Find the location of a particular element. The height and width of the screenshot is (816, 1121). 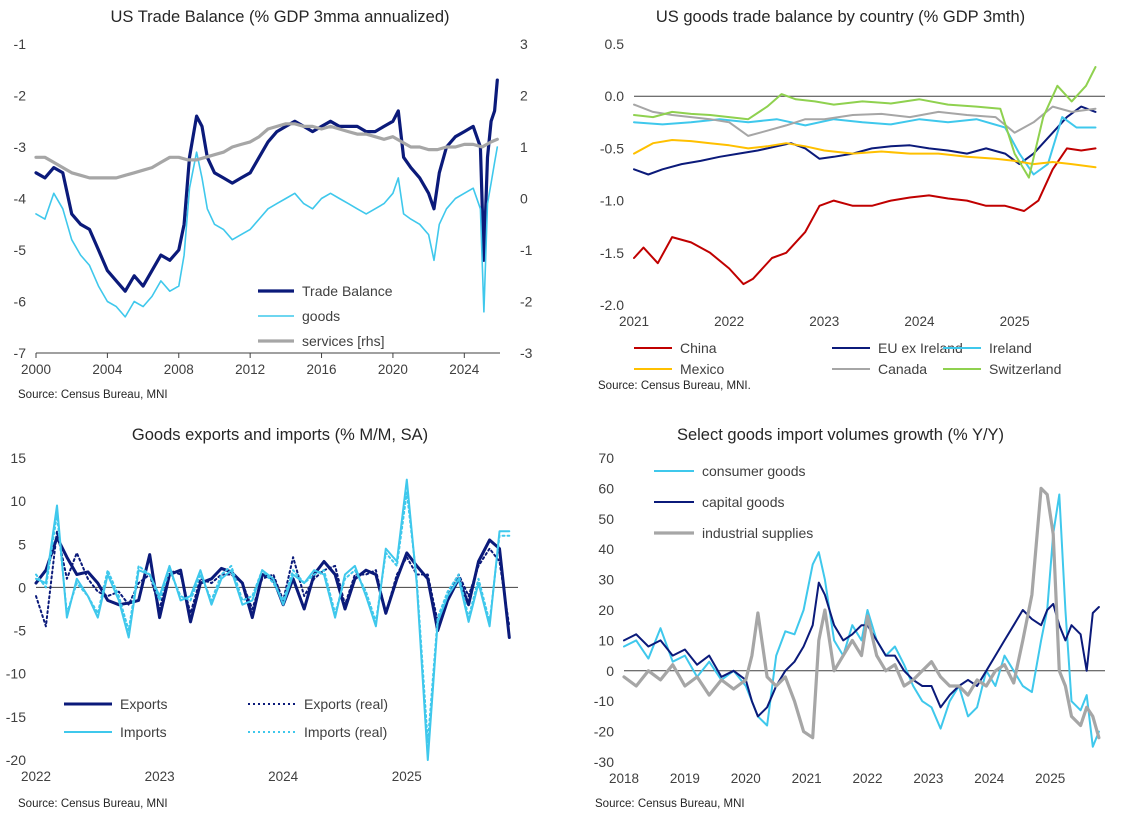

x-tick-label: 2000 is located at coordinates (36, 369).